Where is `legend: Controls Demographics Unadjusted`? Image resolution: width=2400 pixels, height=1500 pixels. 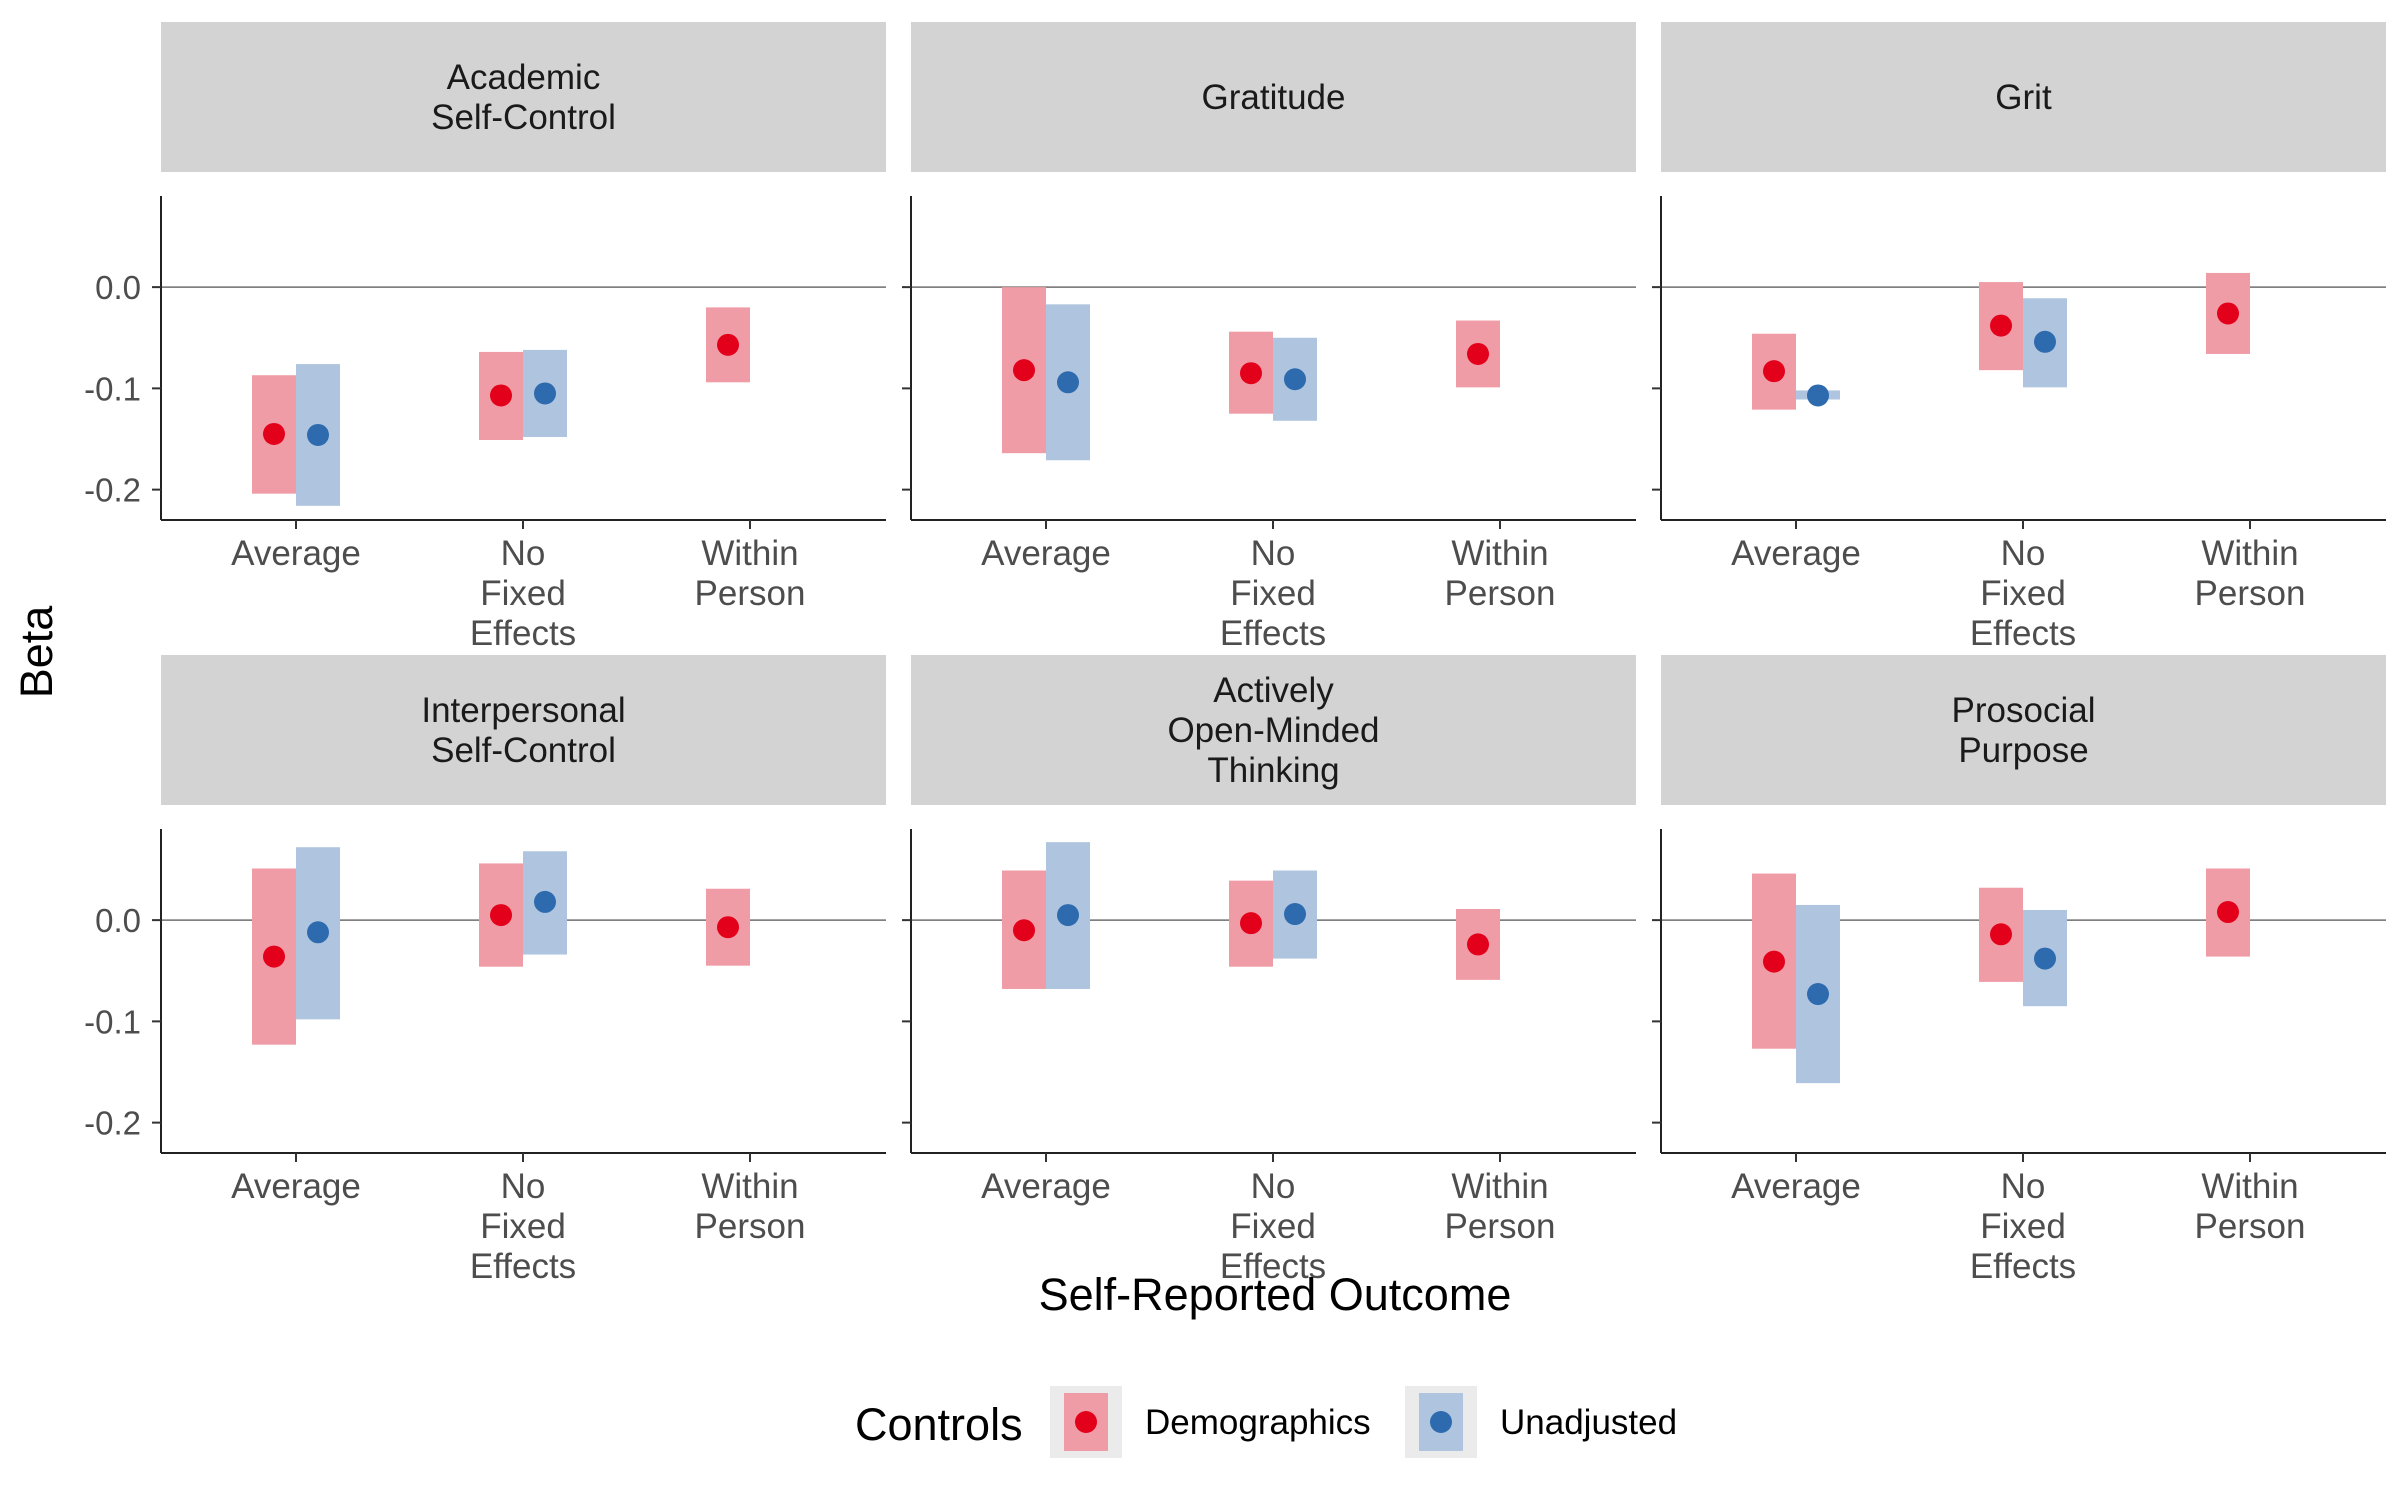
legend: Controls Demographics Unadjusted is located at coordinates (1266, 1422).